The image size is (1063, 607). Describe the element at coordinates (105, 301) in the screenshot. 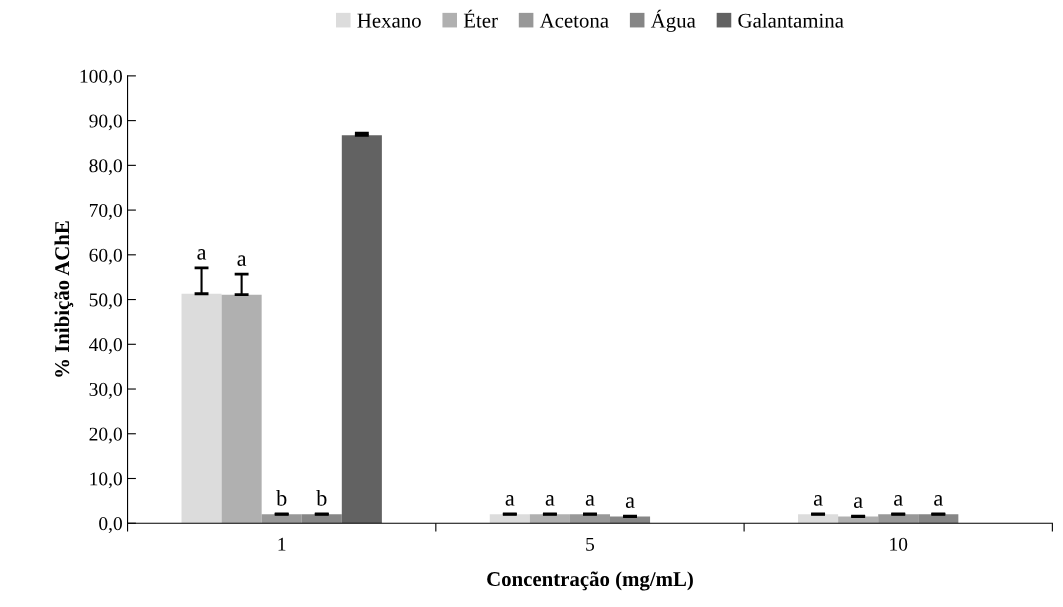

I see `y-tick-label: 50,0` at that location.